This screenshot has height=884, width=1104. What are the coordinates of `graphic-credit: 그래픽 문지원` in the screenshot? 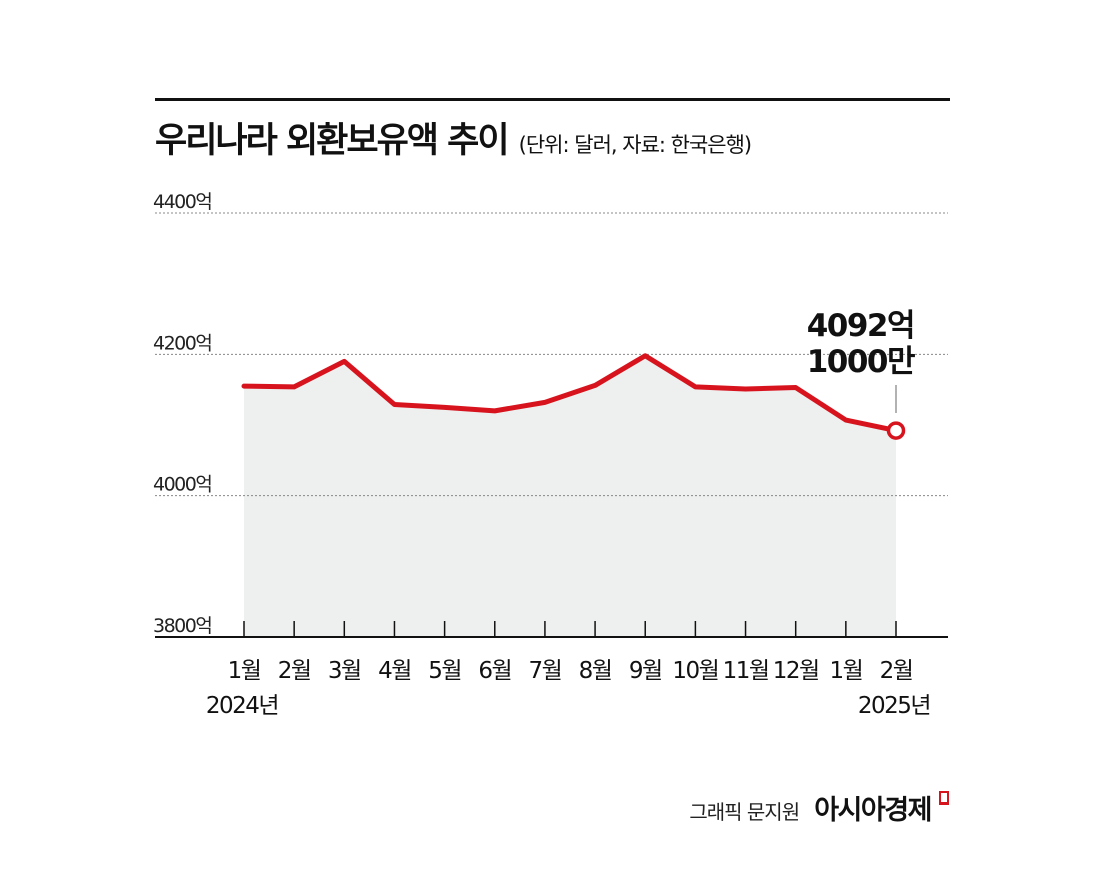 It's located at (744, 812).